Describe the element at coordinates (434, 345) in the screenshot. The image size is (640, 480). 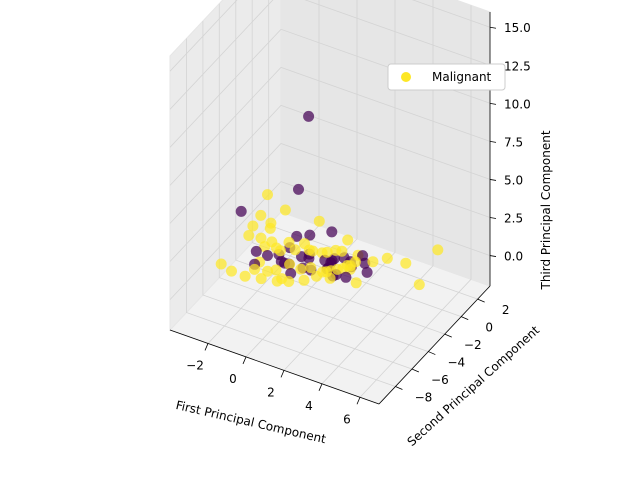
I see `y-axis-line` at that location.